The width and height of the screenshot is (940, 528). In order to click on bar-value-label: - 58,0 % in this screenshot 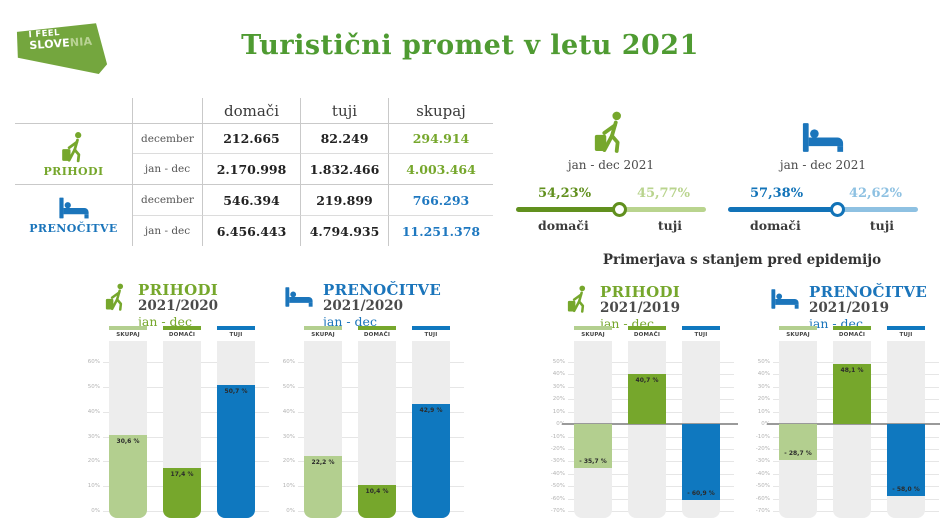, I will do `click(906, 490)`.